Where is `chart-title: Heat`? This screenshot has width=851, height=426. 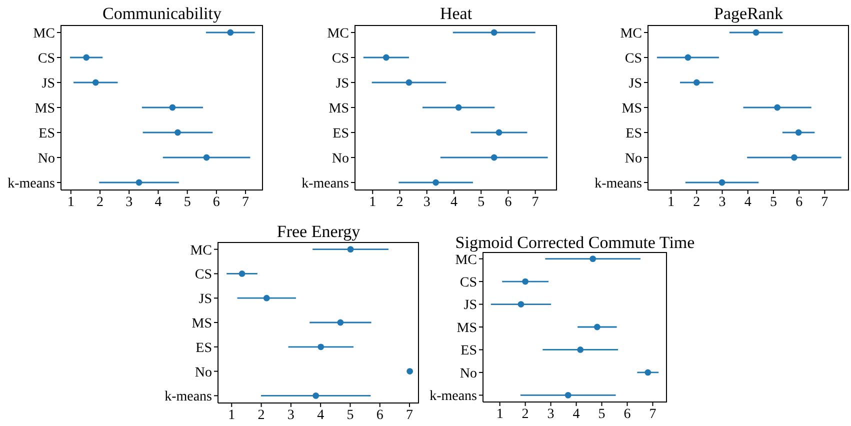
chart-title: Heat is located at coordinates (456, 14).